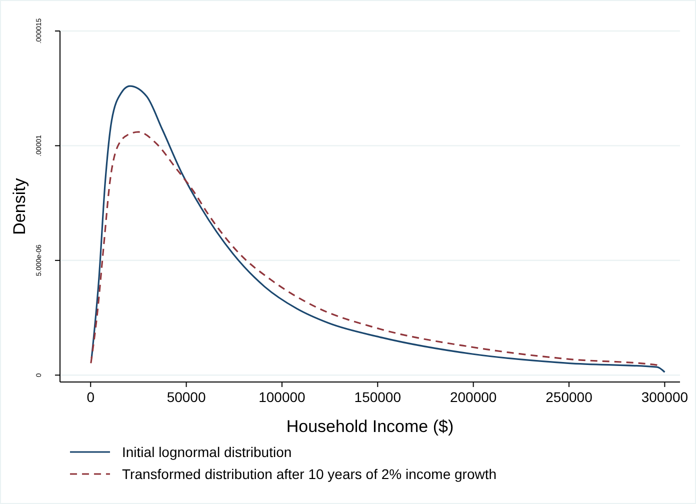 This screenshot has height=504, width=696. I want to click on x-axis-title: Household Income ($), so click(370, 426).